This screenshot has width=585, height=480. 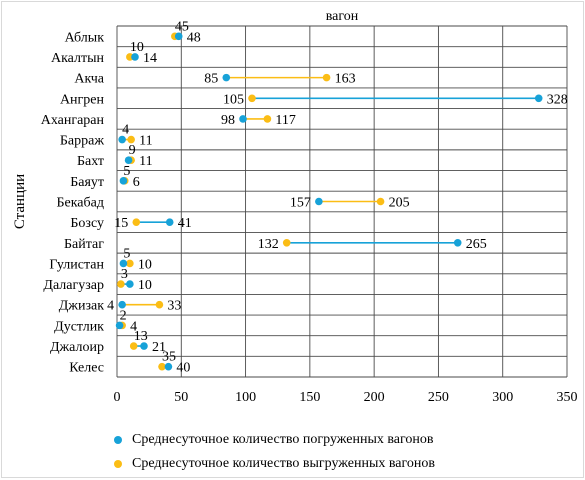 I want to click on x-tick-label: 200, so click(x=374, y=397).